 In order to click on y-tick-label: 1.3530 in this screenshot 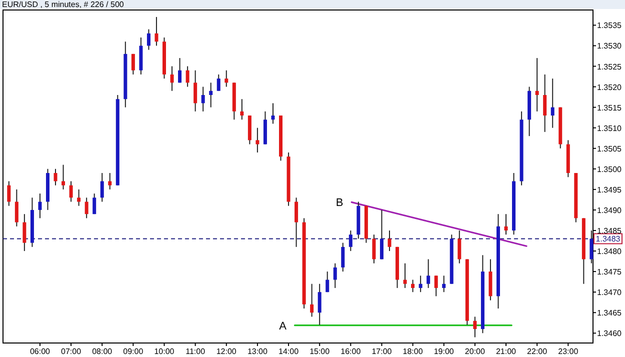, I will do `click(609, 46)`.